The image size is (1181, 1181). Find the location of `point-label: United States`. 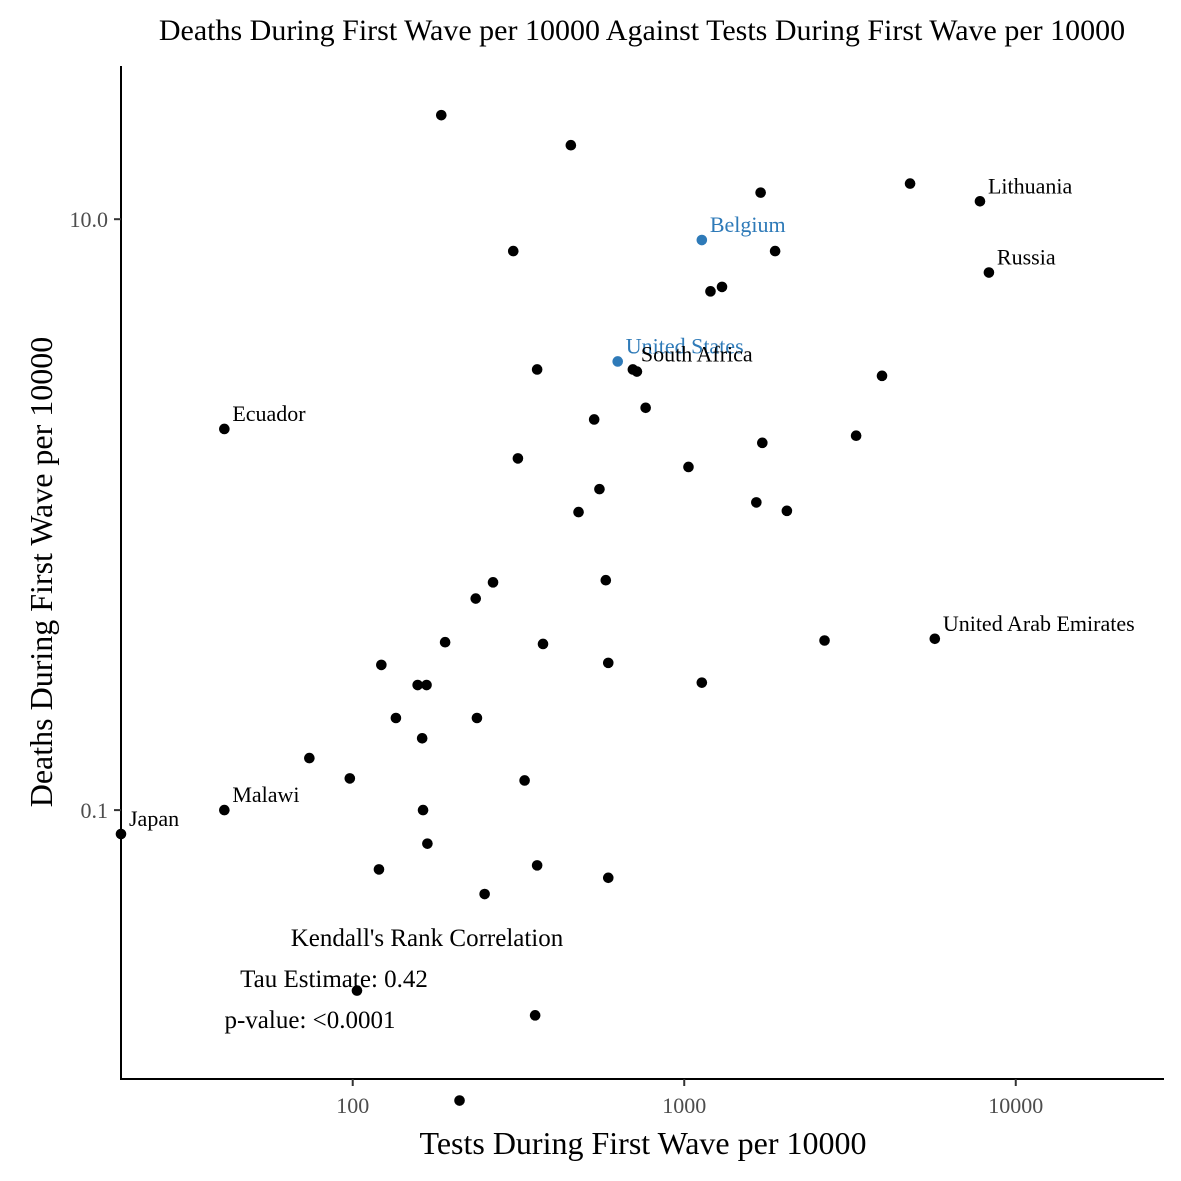

point-label: United States is located at coordinates (685, 345).